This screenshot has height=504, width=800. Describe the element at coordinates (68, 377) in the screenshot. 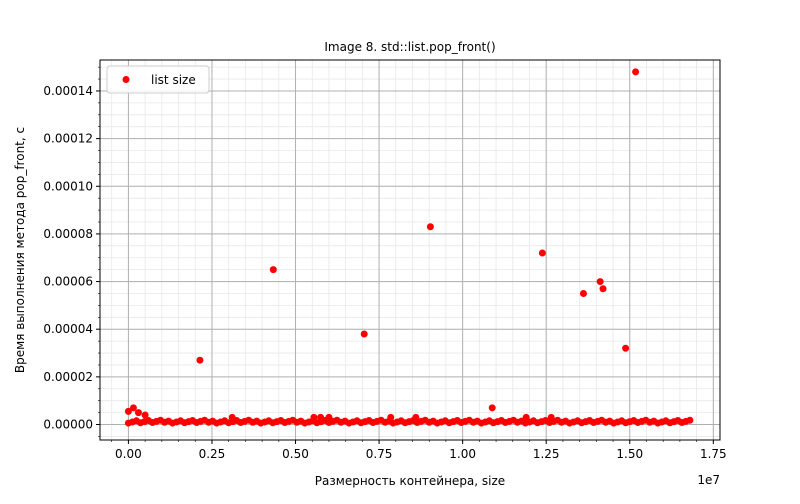

I see `y-tick-label: 0.00002` at that location.